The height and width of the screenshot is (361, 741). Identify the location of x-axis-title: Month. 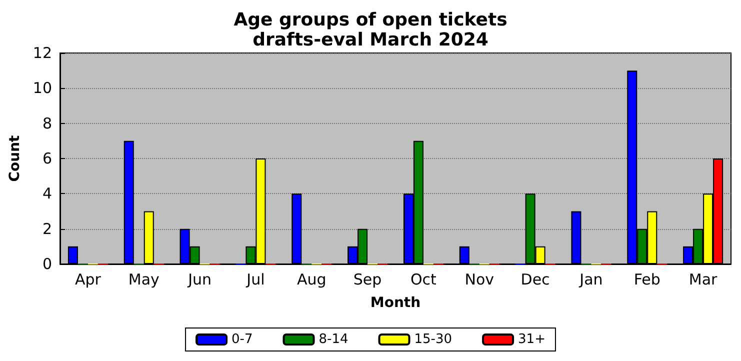
(395, 303).